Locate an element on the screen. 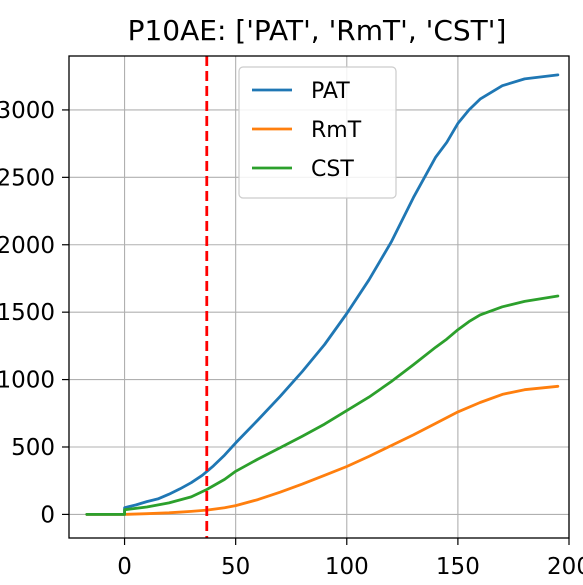 Image resolution: width=583 pixels, height=585 pixels. y-tick-label: 2000 is located at coordinates (27, 246).